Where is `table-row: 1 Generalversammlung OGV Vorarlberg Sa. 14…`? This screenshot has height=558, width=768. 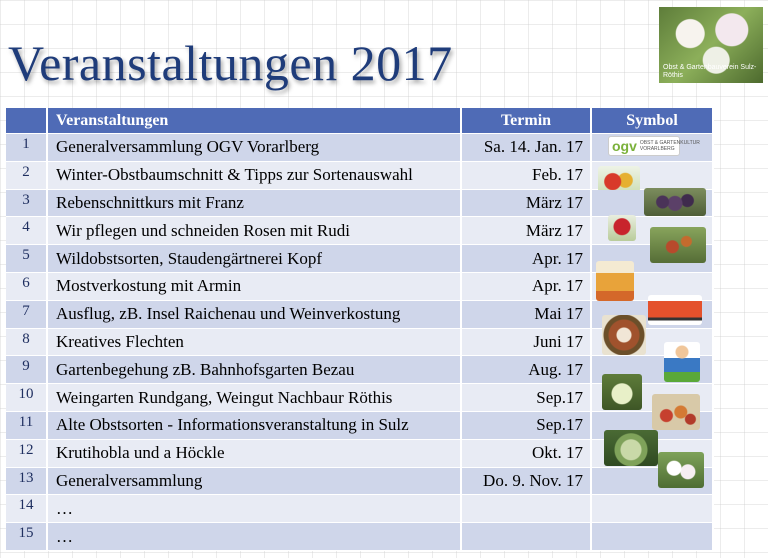 table-row: 1 Generalversammlung OGV Vorarlberg Sa. 14… is located at coordinates (360, 148).